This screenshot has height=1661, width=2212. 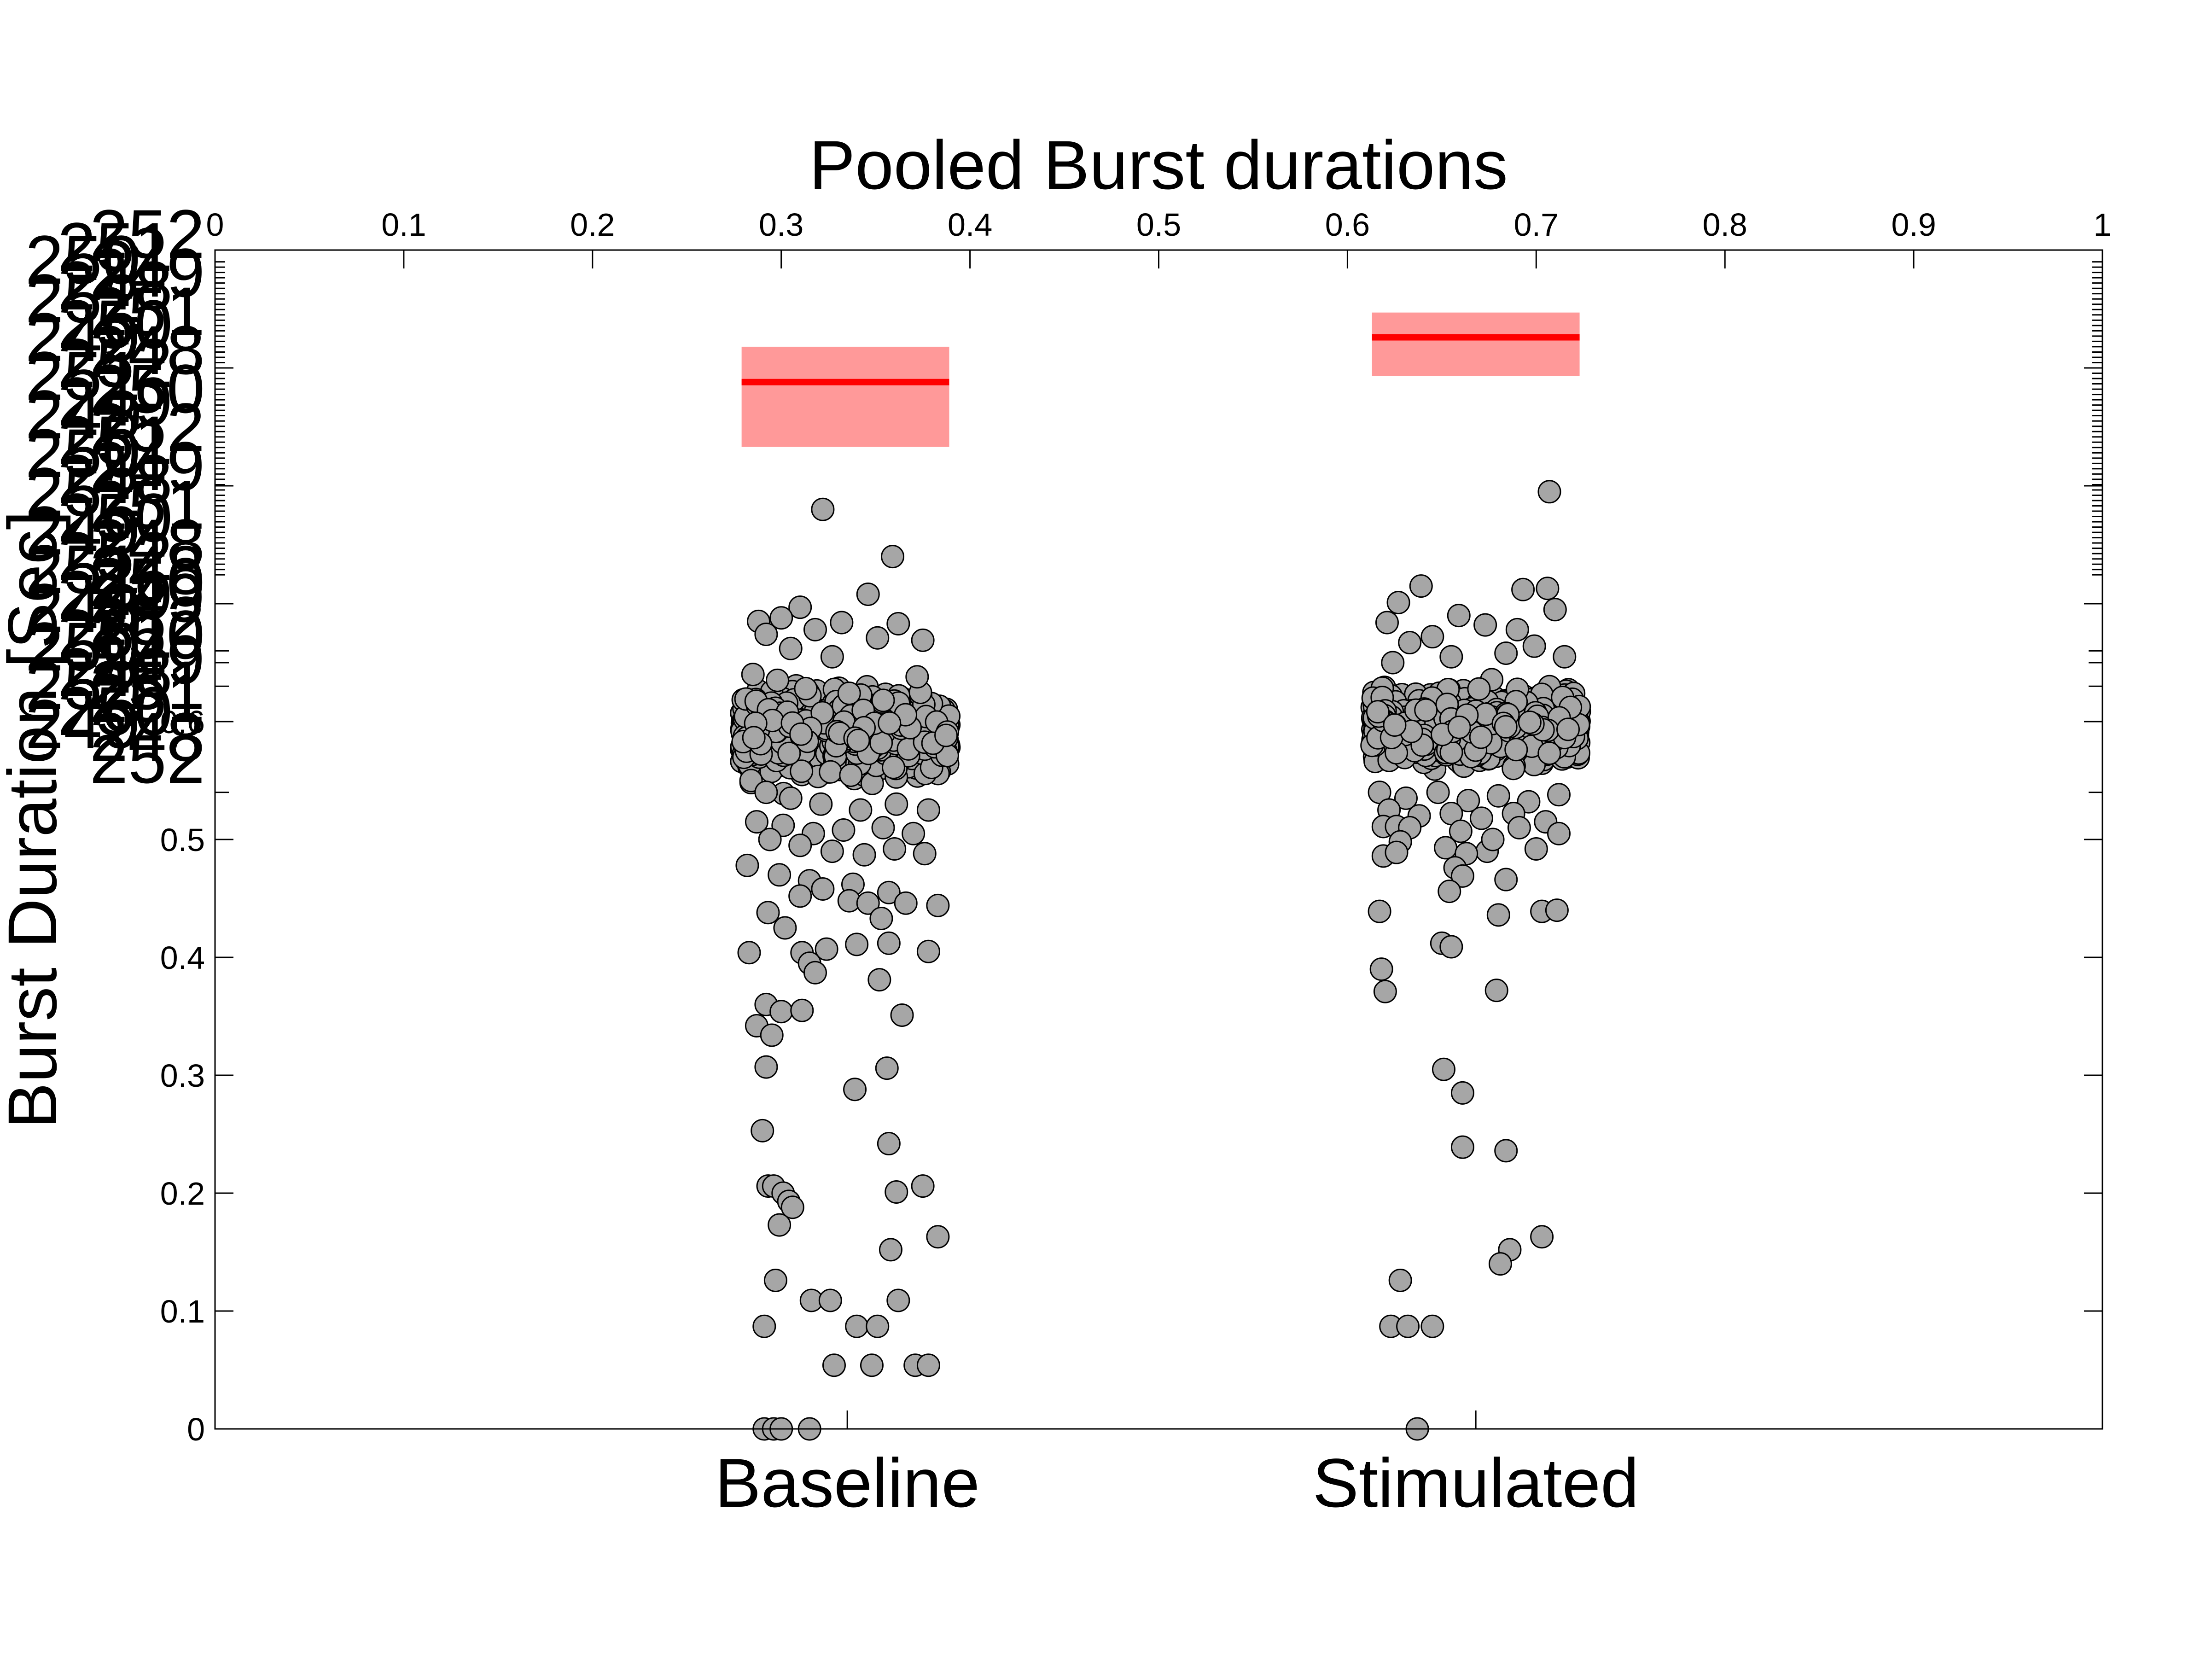 What do you see at coordinates (1476, 344) in the screenshot?
I see `confidence-band` at bounding box center [1476, 344].